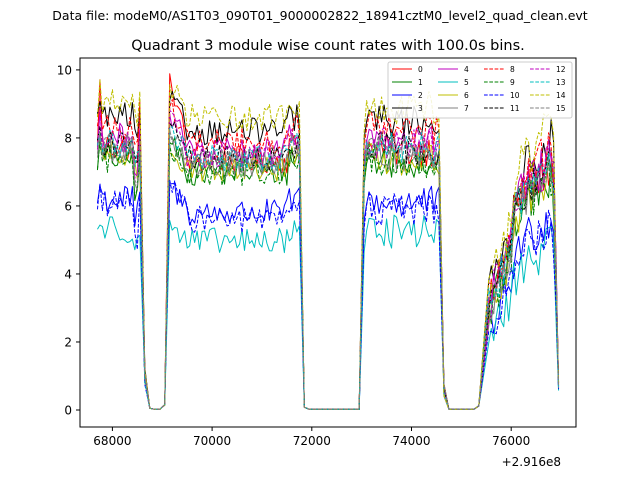 The image size is (640, 480). I want to click on legend-label-6: 6, so click(466, 95).